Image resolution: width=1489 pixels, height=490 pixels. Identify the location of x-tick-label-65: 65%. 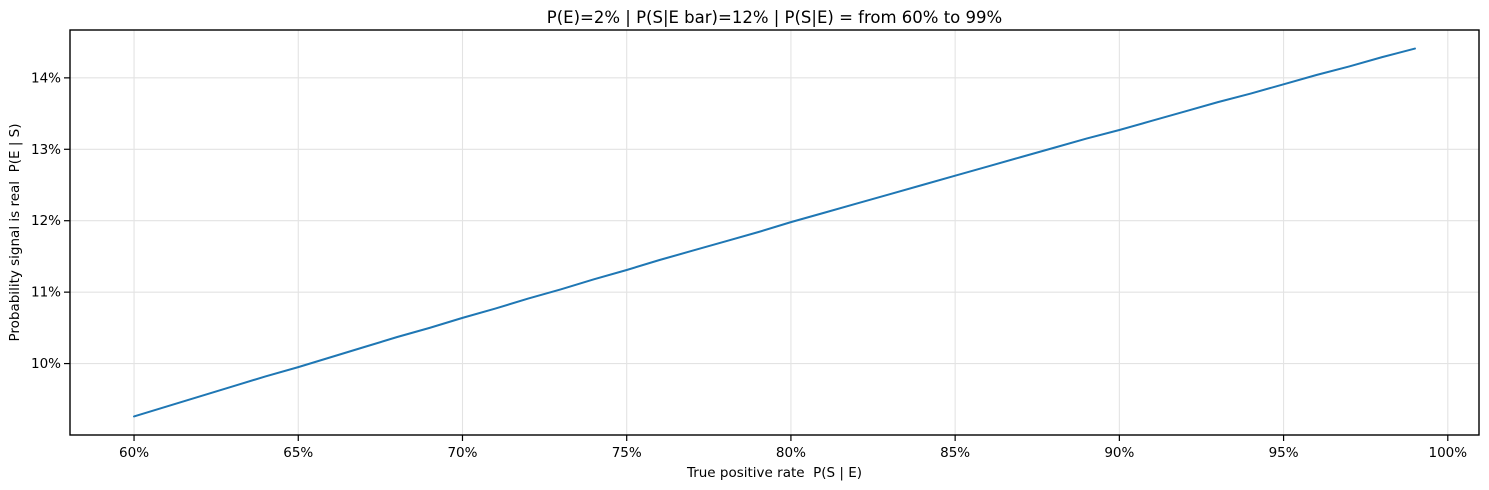
(298, 453).